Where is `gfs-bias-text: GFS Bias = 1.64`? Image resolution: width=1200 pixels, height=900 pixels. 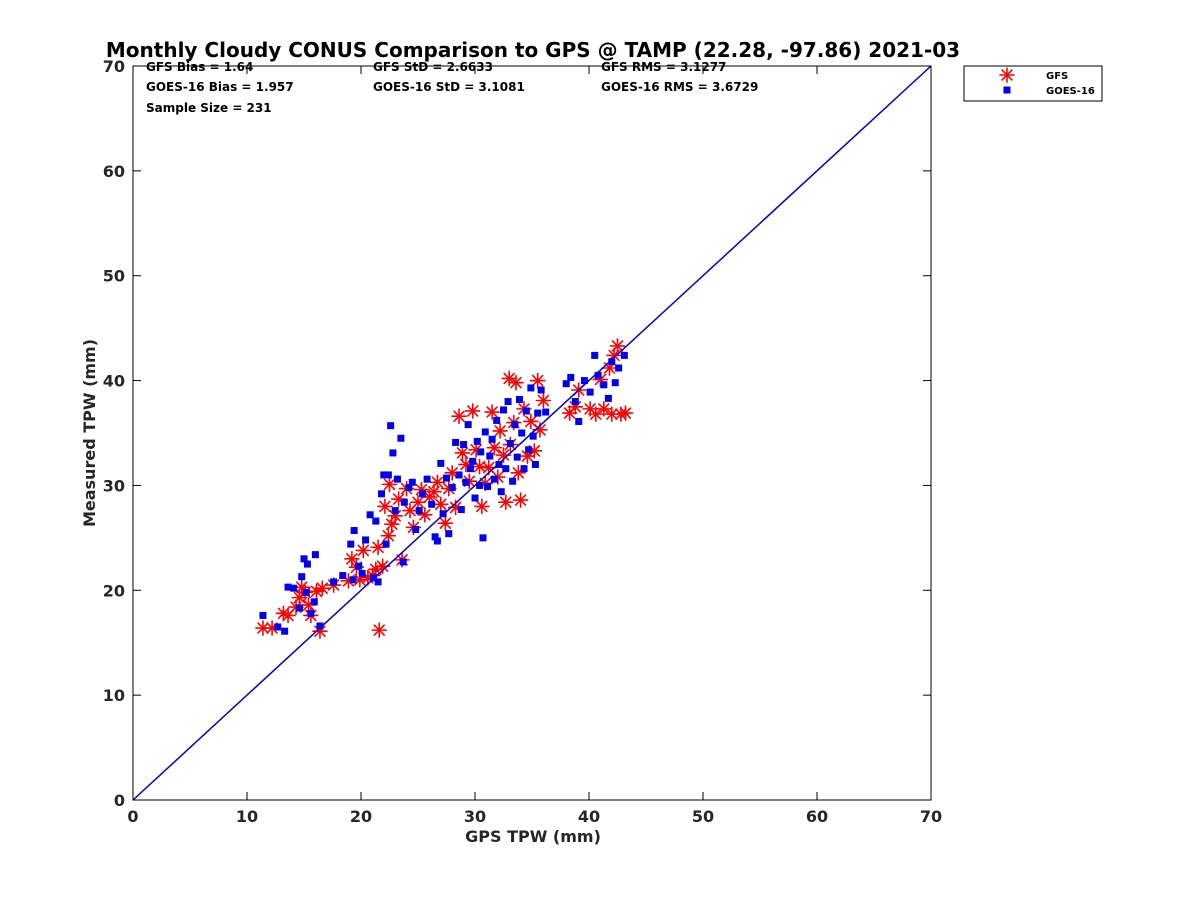
gfs-bias-text: GFS Bias = 1.64 is located at coordinates (199, 67).